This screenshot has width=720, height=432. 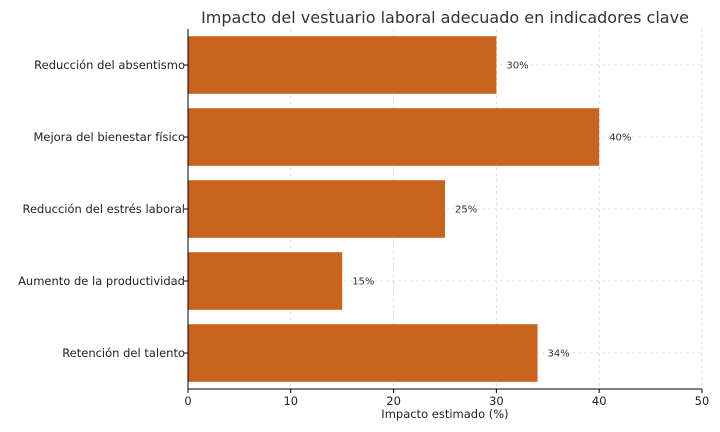 I want to click on x-axis-ticks: 0 10 20 30 40 50, so click(x=446, y=398).